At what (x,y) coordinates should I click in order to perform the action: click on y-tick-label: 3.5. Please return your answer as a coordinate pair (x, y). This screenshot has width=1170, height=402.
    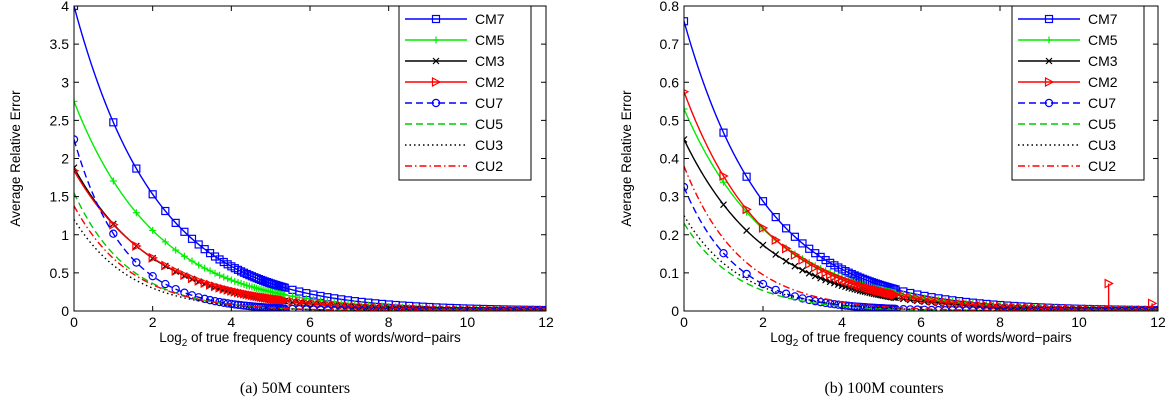
    Looking at the image, I should click on (60, 44).